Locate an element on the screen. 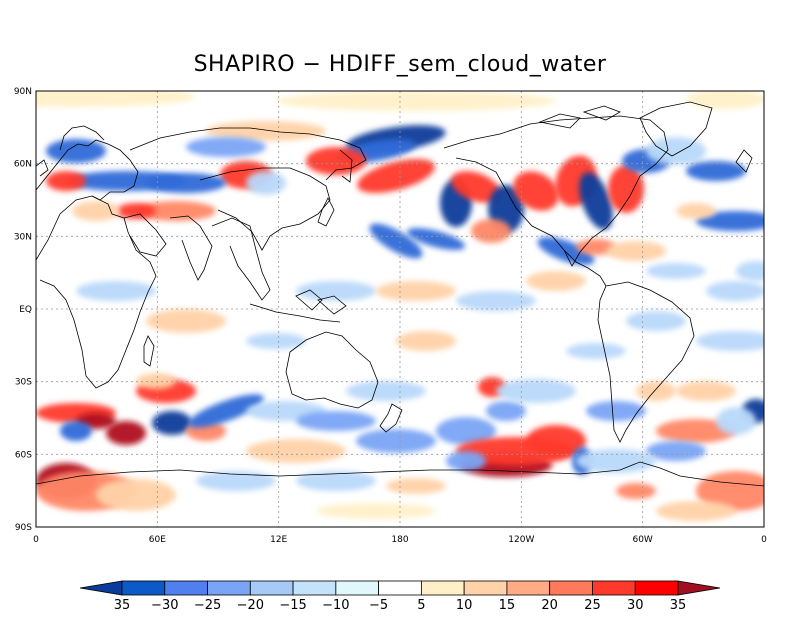  lat-tick-label: 60S is located at coordinates (23, 455).